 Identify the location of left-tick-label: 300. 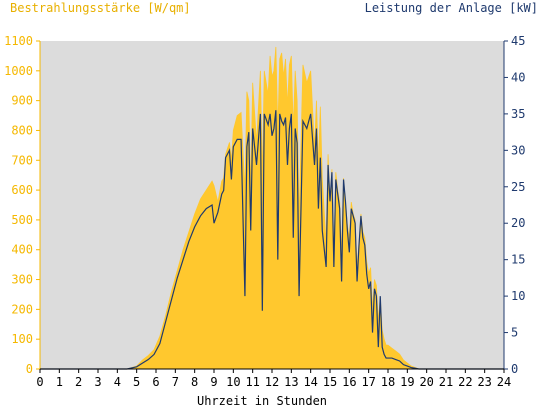
(22, 280).